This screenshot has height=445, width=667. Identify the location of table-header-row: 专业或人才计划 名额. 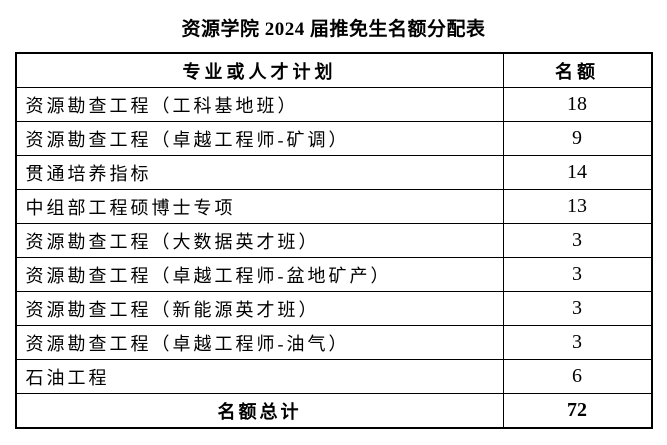
(334, 70).